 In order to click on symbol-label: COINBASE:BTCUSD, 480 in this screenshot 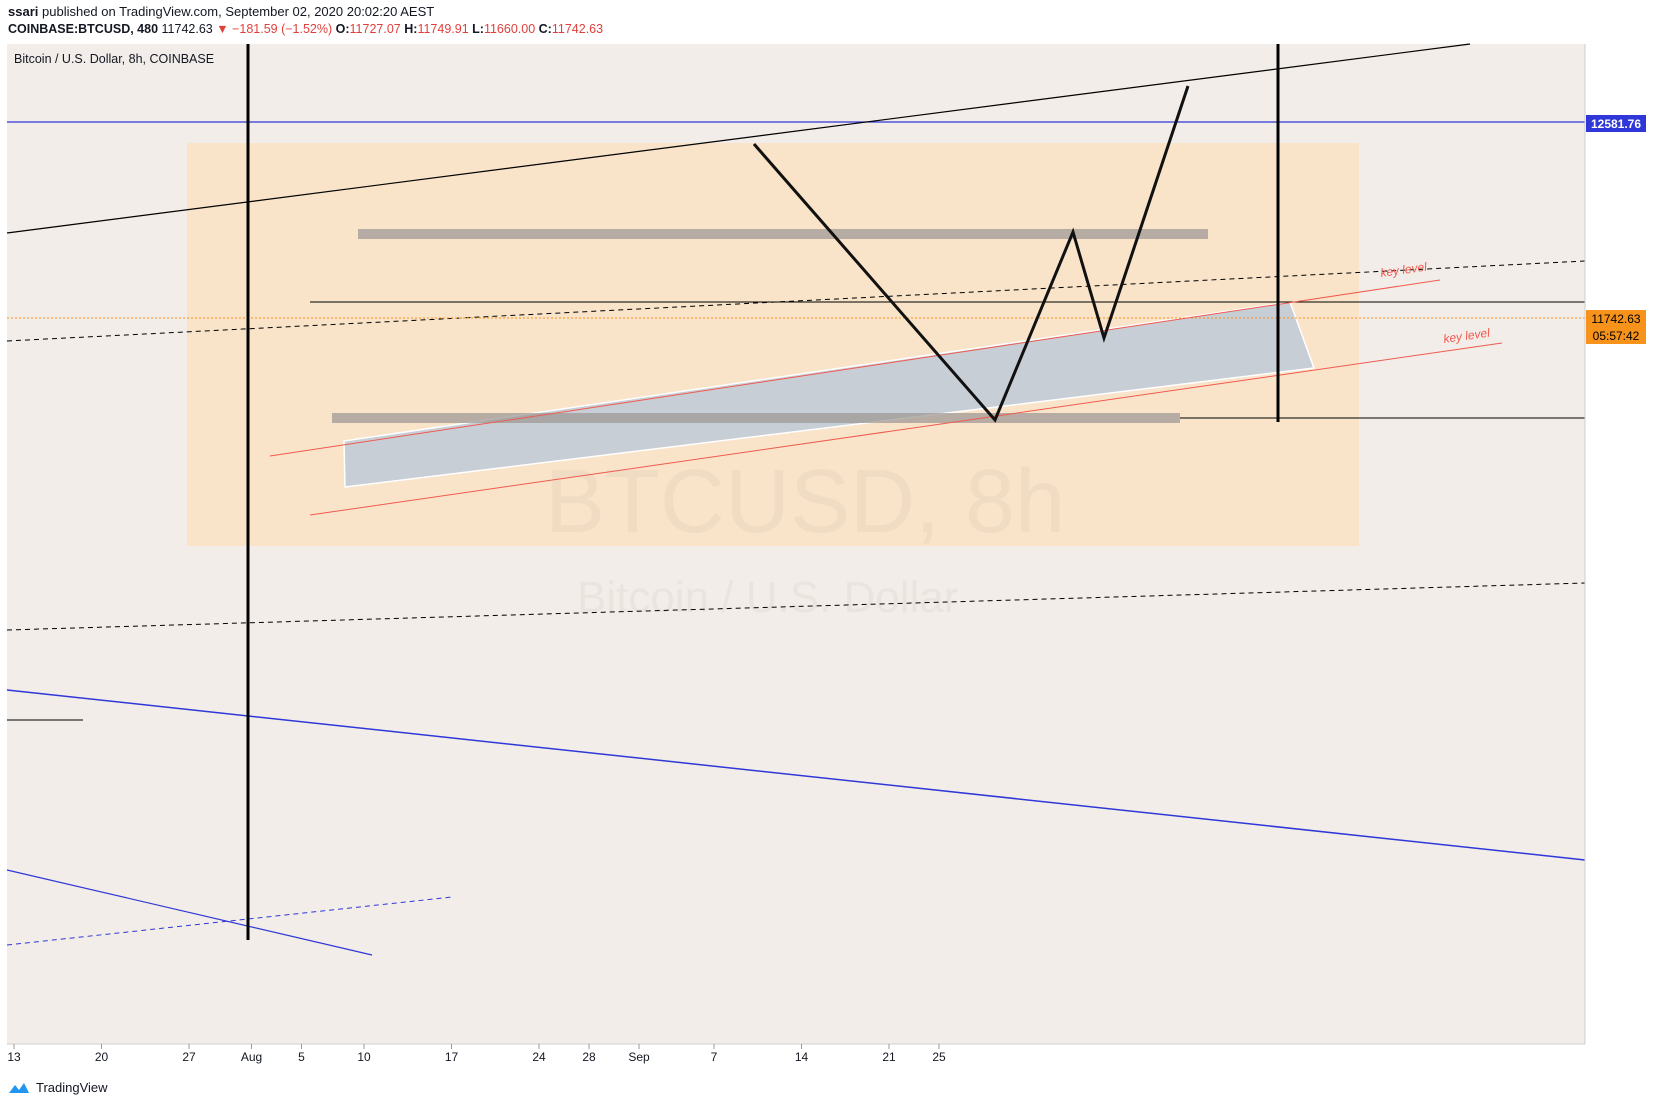, I will do `click(83, 29)`.